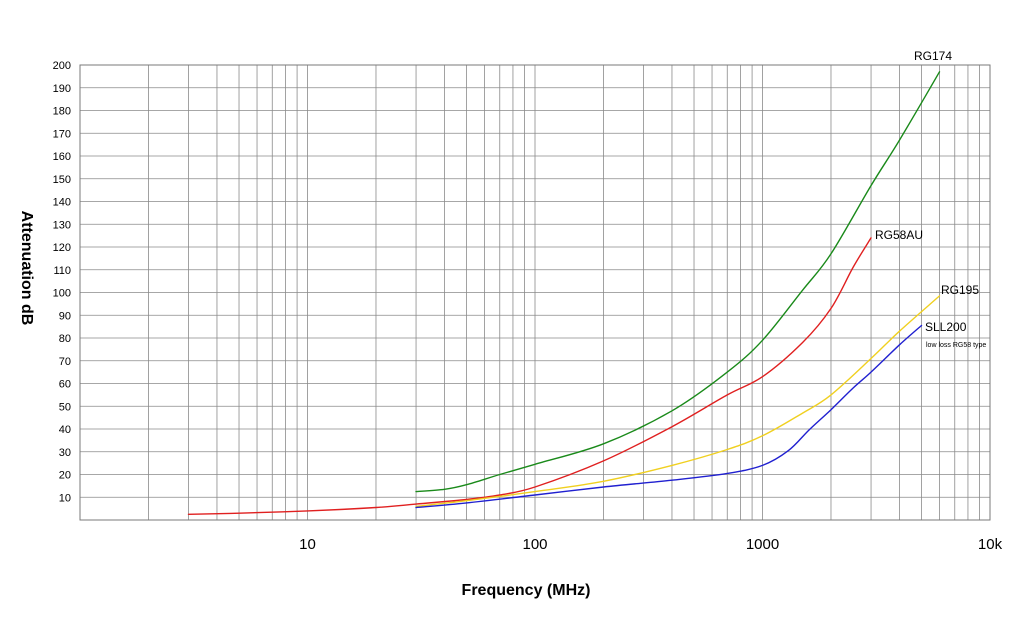  I want to click on y-tick-label: 50, so click(65, 407).